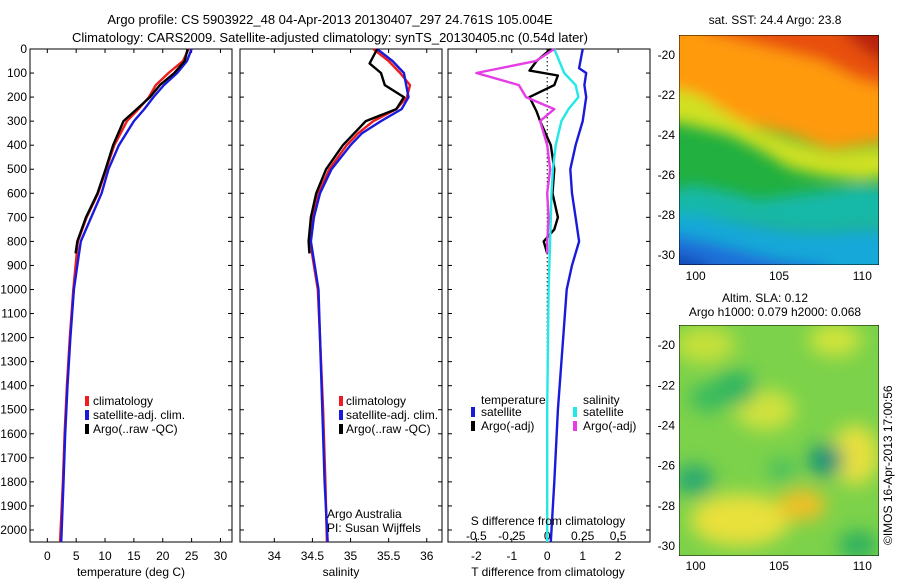 The image size is (900, 580). Describe the element at coordinates (17, 145) in the screenshot. I see `y-tick-label: 400` at that location.